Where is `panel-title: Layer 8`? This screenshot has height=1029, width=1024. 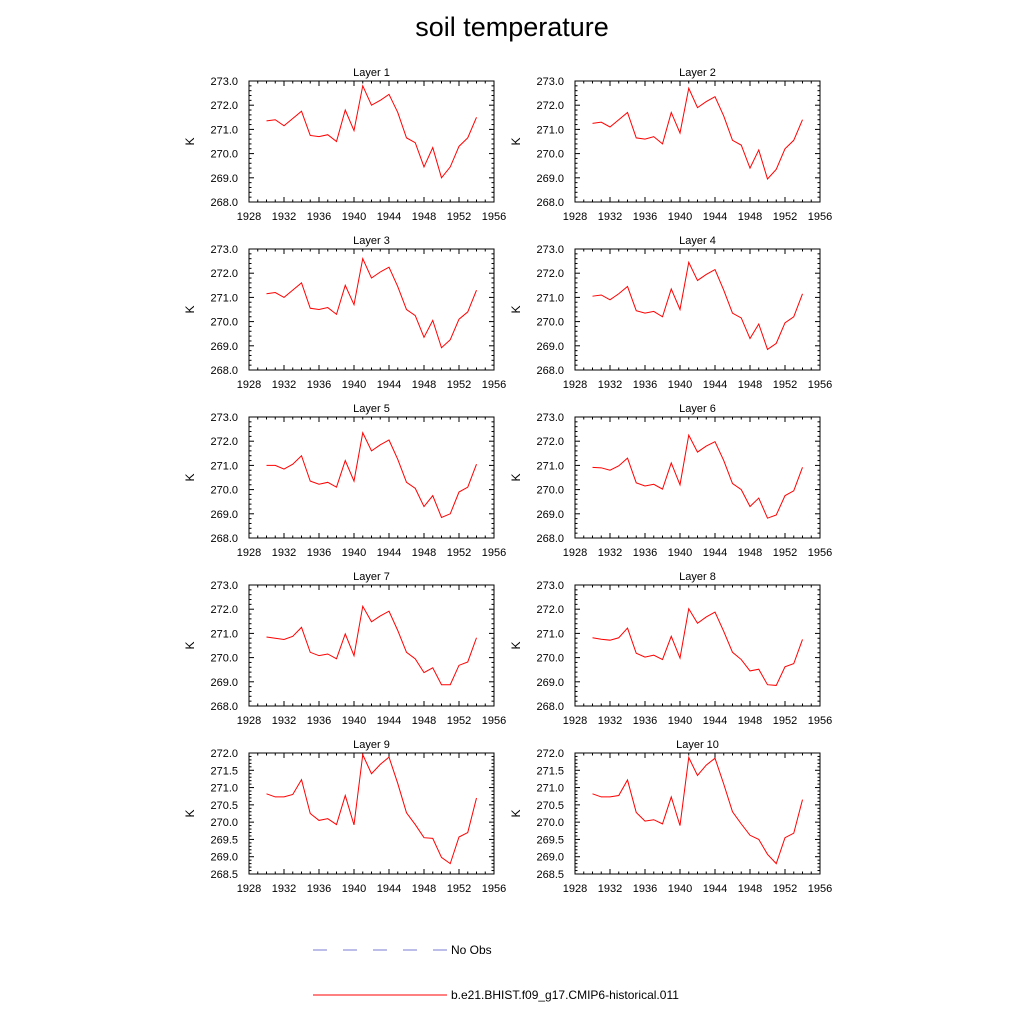 panel-title: Layer 8 is located at coordinates (697, 577).